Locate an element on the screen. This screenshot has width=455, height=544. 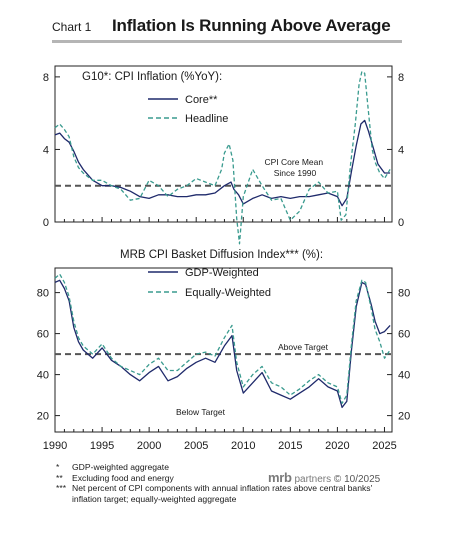
header-rule is located at coordinates (227, 41).